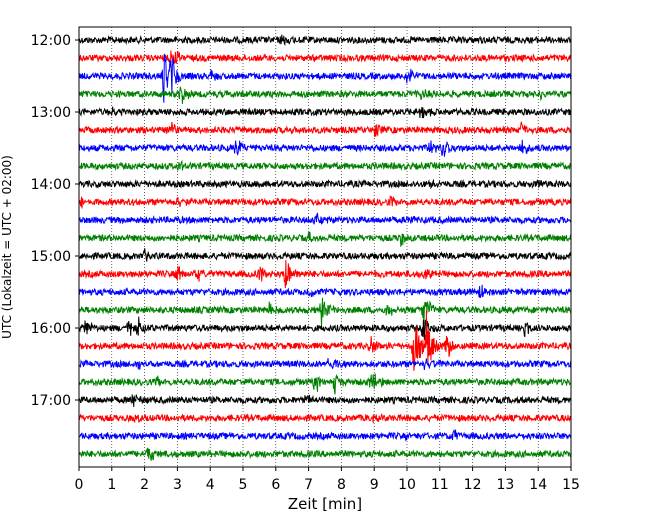 Image resolution: width=650 pixels, height=520 pixels. I want to click on y-tick-label: 13:00, so click(51, 113).